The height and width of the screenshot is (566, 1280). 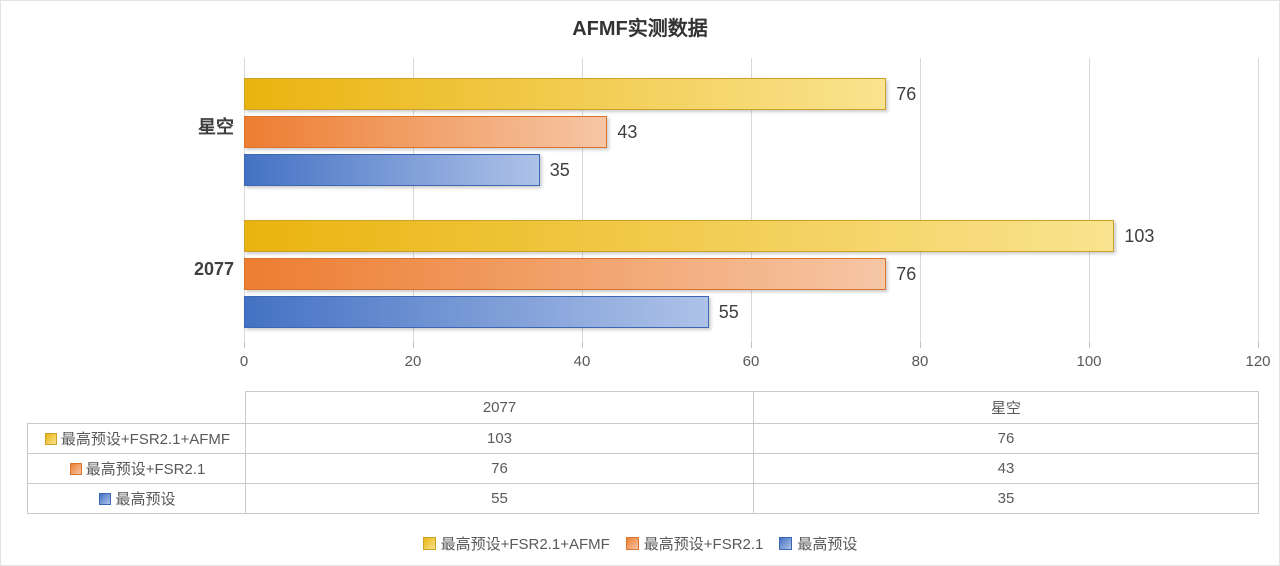 I want to click on table-corner-cell, so click(x=136, y=407).